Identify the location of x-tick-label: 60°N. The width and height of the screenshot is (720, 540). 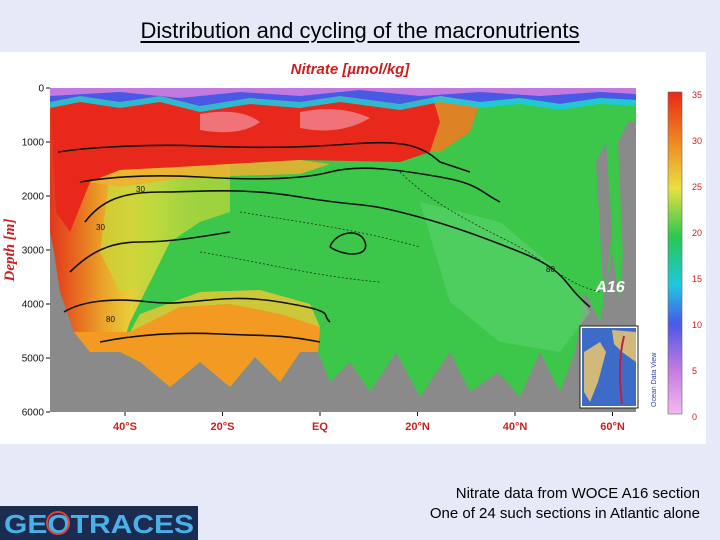
(612, 427).